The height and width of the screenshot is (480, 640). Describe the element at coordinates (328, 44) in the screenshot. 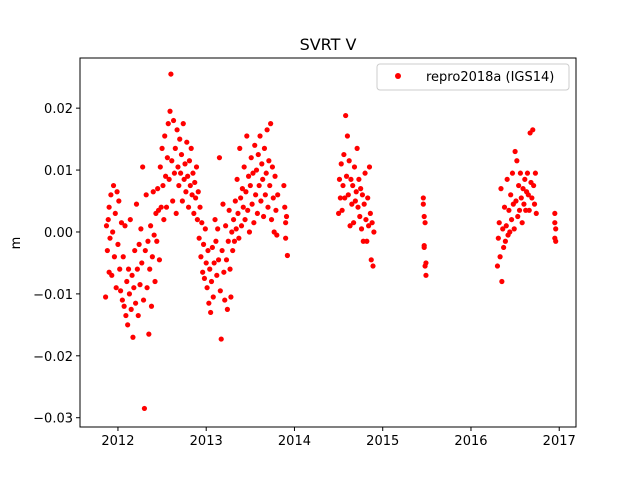

I see `chart-title: SVRT V` at that location.